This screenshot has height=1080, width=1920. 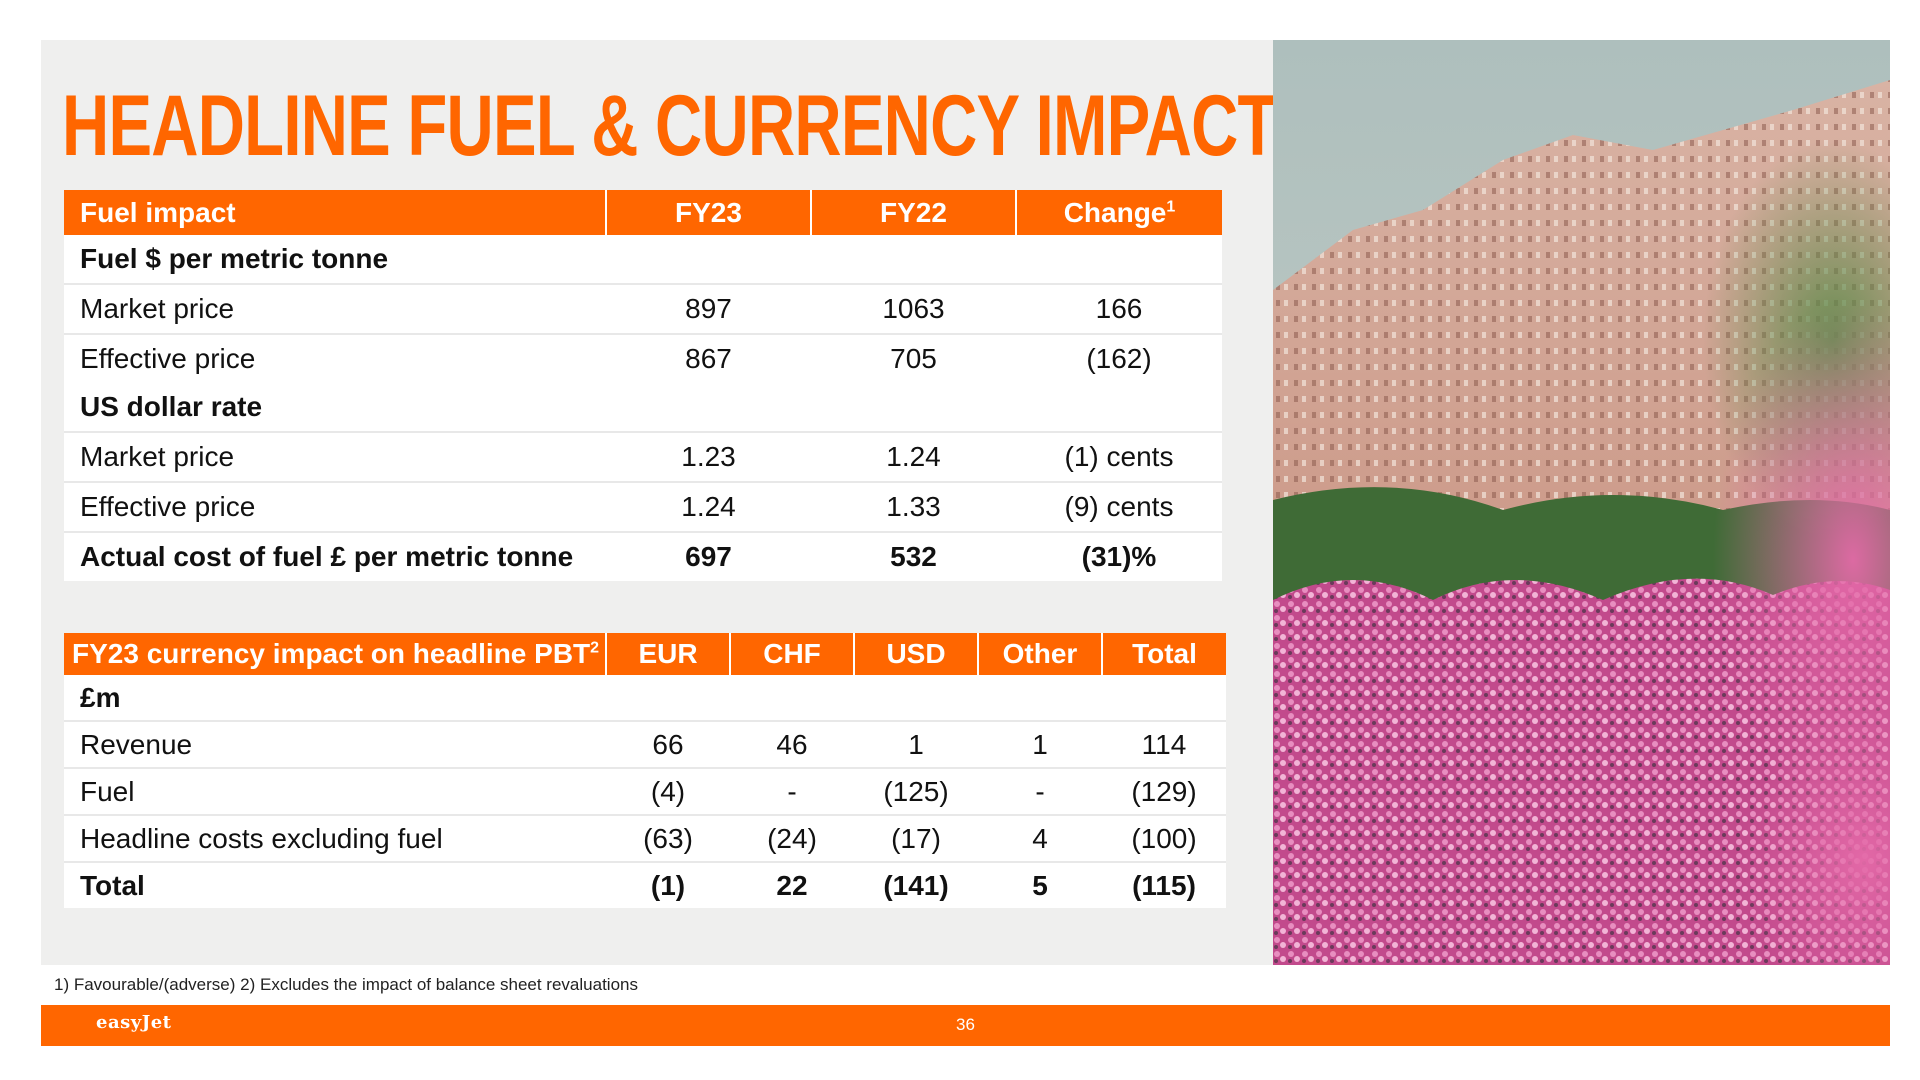 What do you see at coordinates (913, 506) in the screenshot?
I see `cell: 1.33` at bounding box center [913, 506].